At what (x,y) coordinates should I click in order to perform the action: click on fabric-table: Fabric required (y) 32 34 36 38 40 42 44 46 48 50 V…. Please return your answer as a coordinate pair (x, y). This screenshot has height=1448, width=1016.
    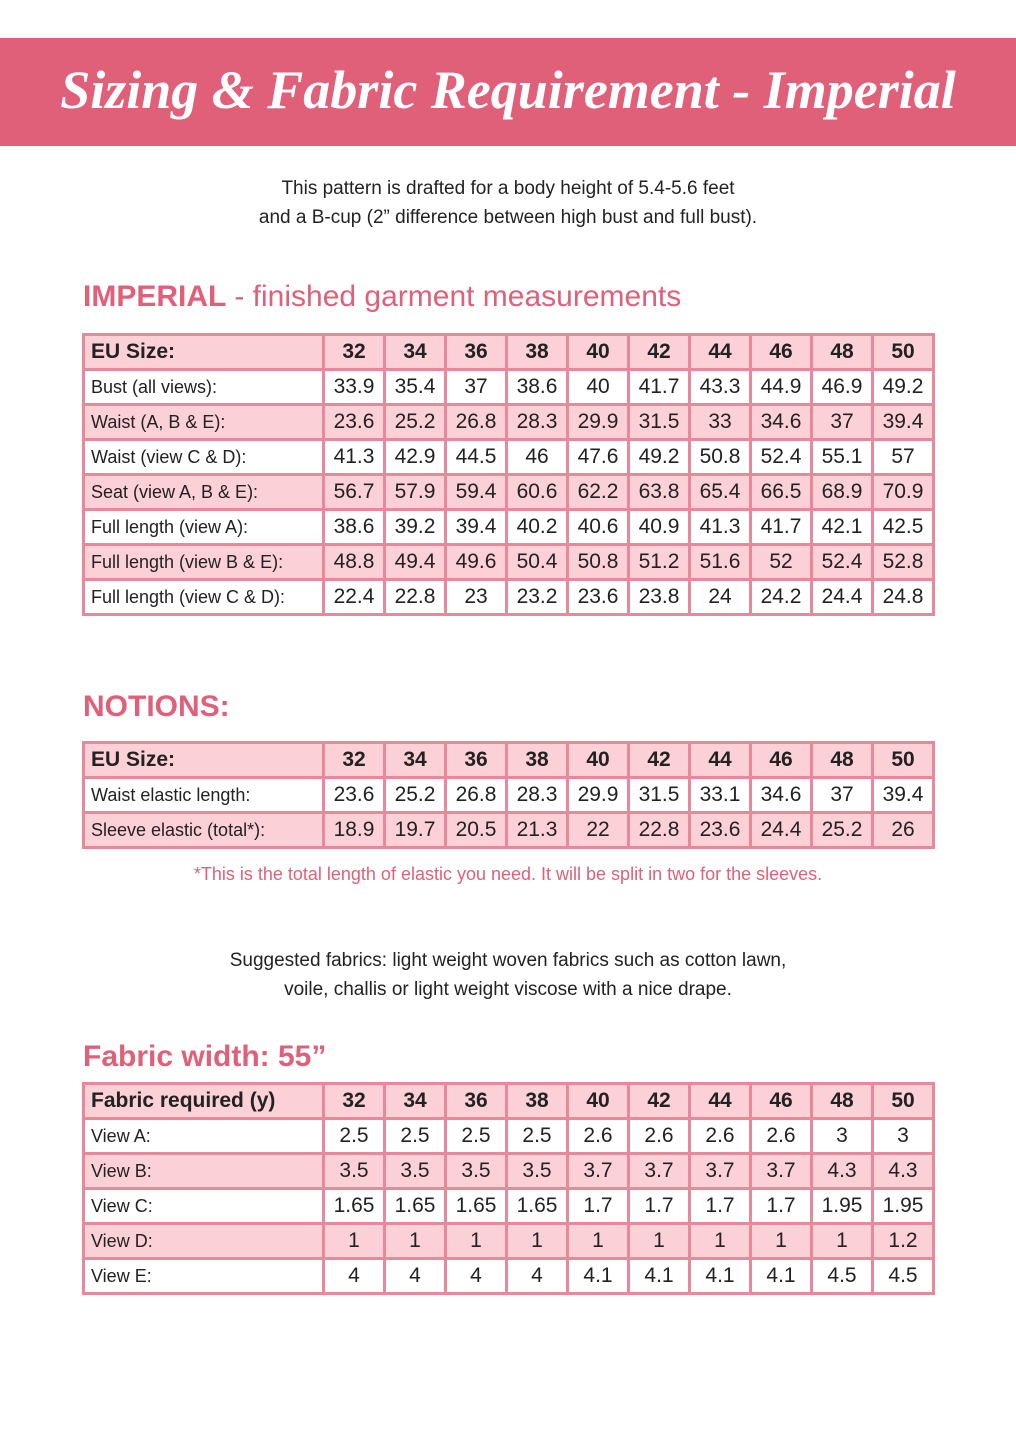
    Looking at the image, I should click on (508, 1188).